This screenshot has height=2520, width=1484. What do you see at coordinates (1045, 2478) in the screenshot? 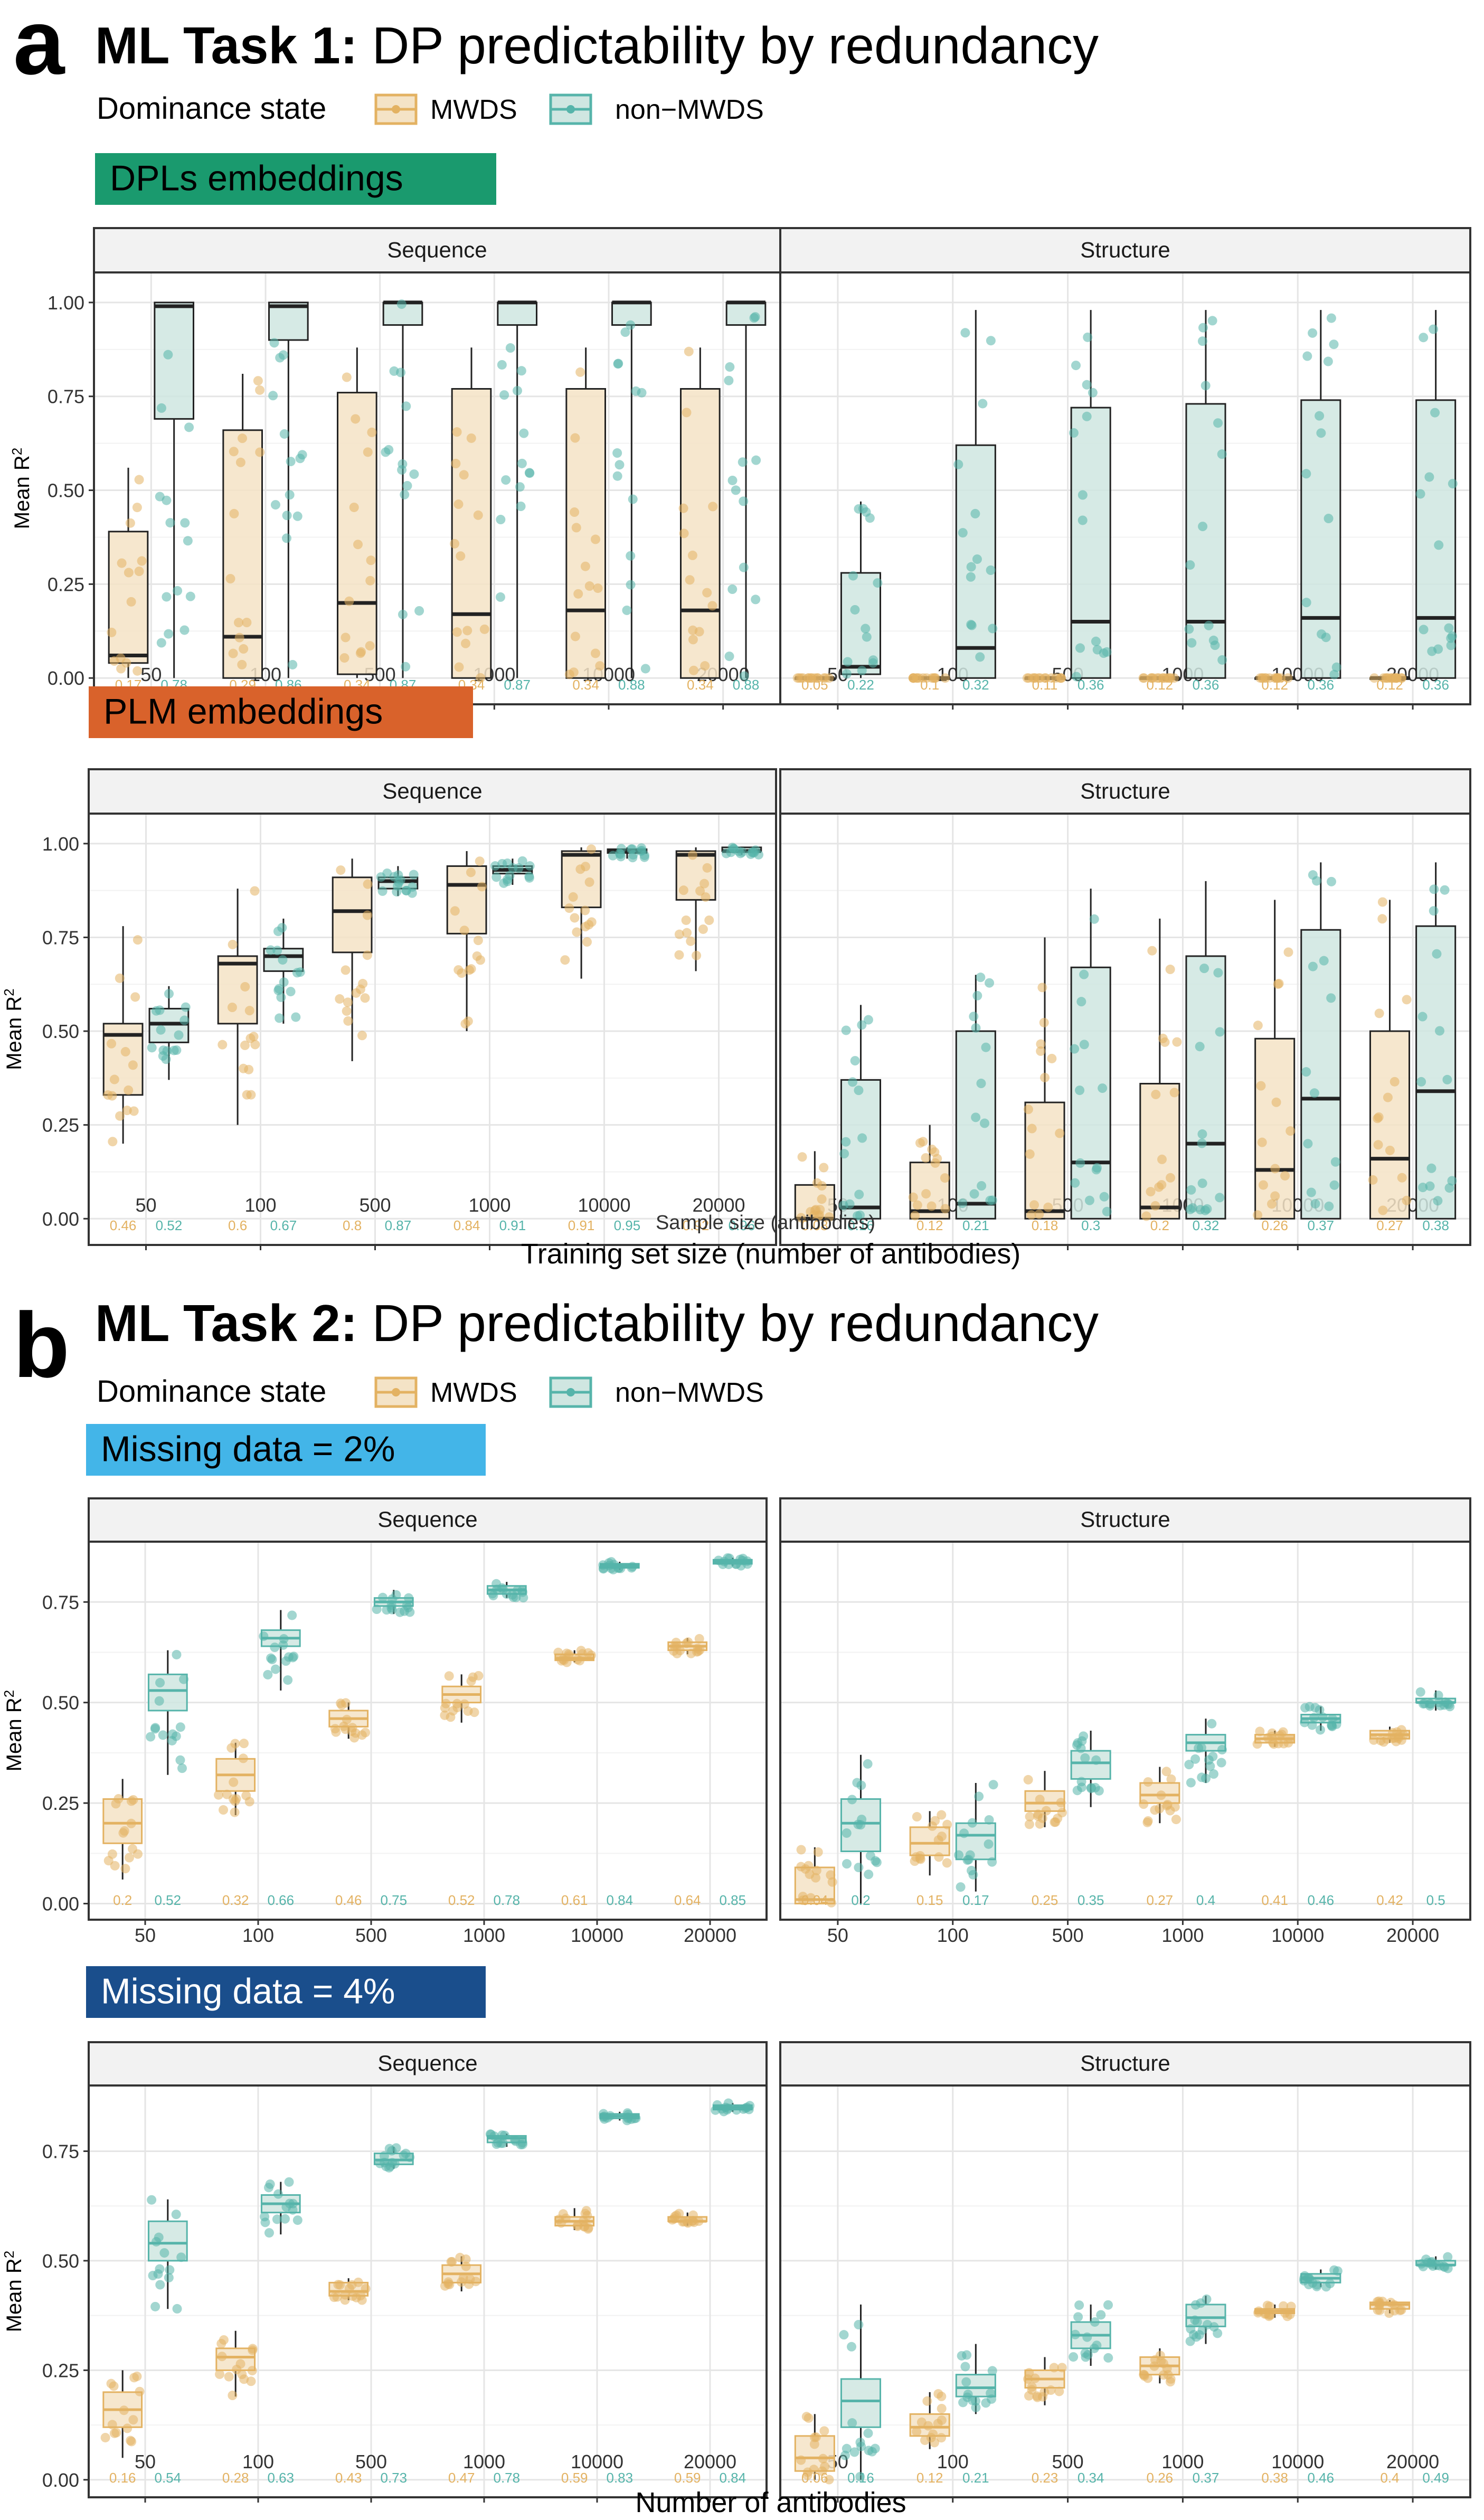
I see `mean-label: 0.23` at bounding box center [1045, 2478].